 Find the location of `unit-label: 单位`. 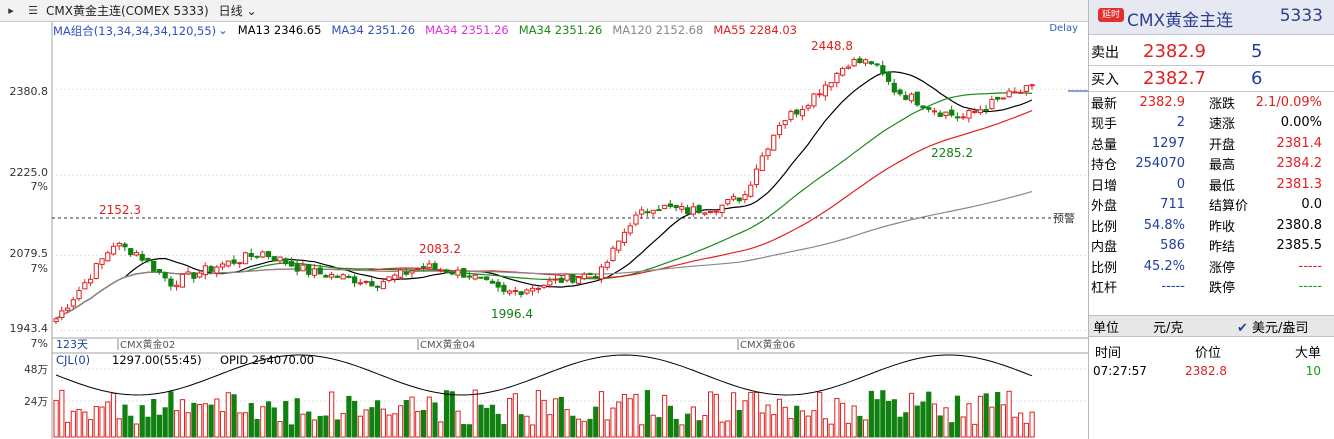

unit-label: 单位 is located at coordinates (1106, 328).